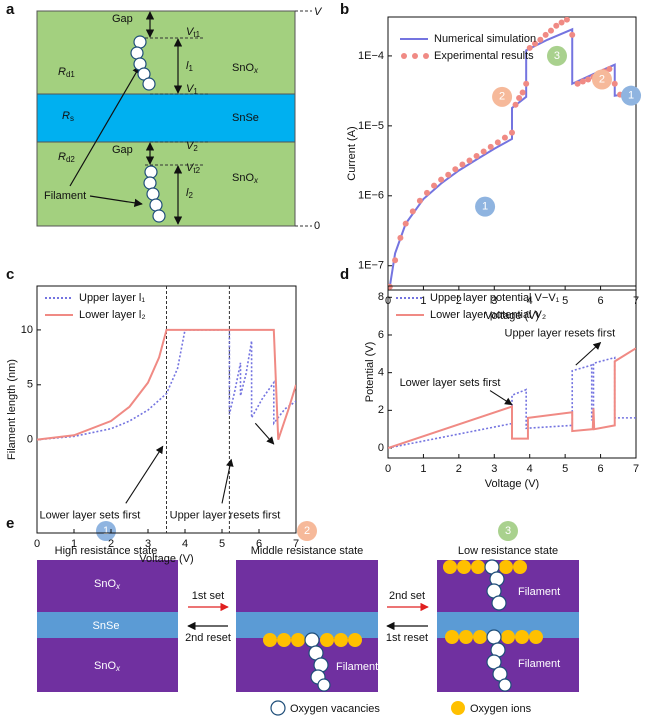 Image resolution: width=648 pixels, height=720 pixels. What do you see at coordinates (112, 315) in the screenshot?
I see `legend-label: Lower layer l₂` at bounding box center [112, 315].